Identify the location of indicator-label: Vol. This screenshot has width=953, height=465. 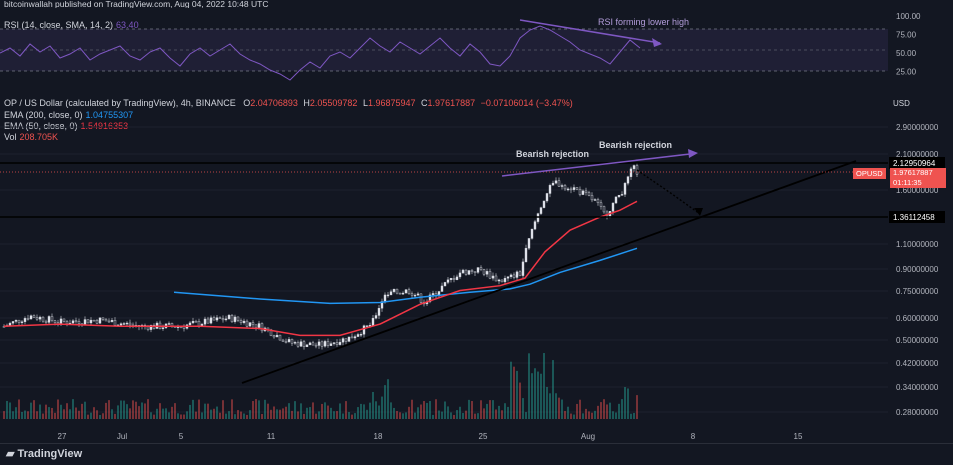
(10, 137).